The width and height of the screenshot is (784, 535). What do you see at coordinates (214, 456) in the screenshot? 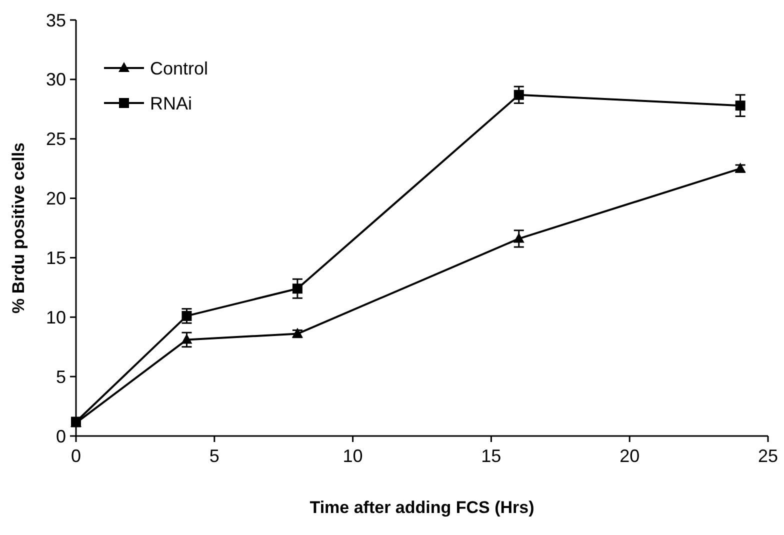
I see `x-tick-label: 5` at bounding box center [214, 456].